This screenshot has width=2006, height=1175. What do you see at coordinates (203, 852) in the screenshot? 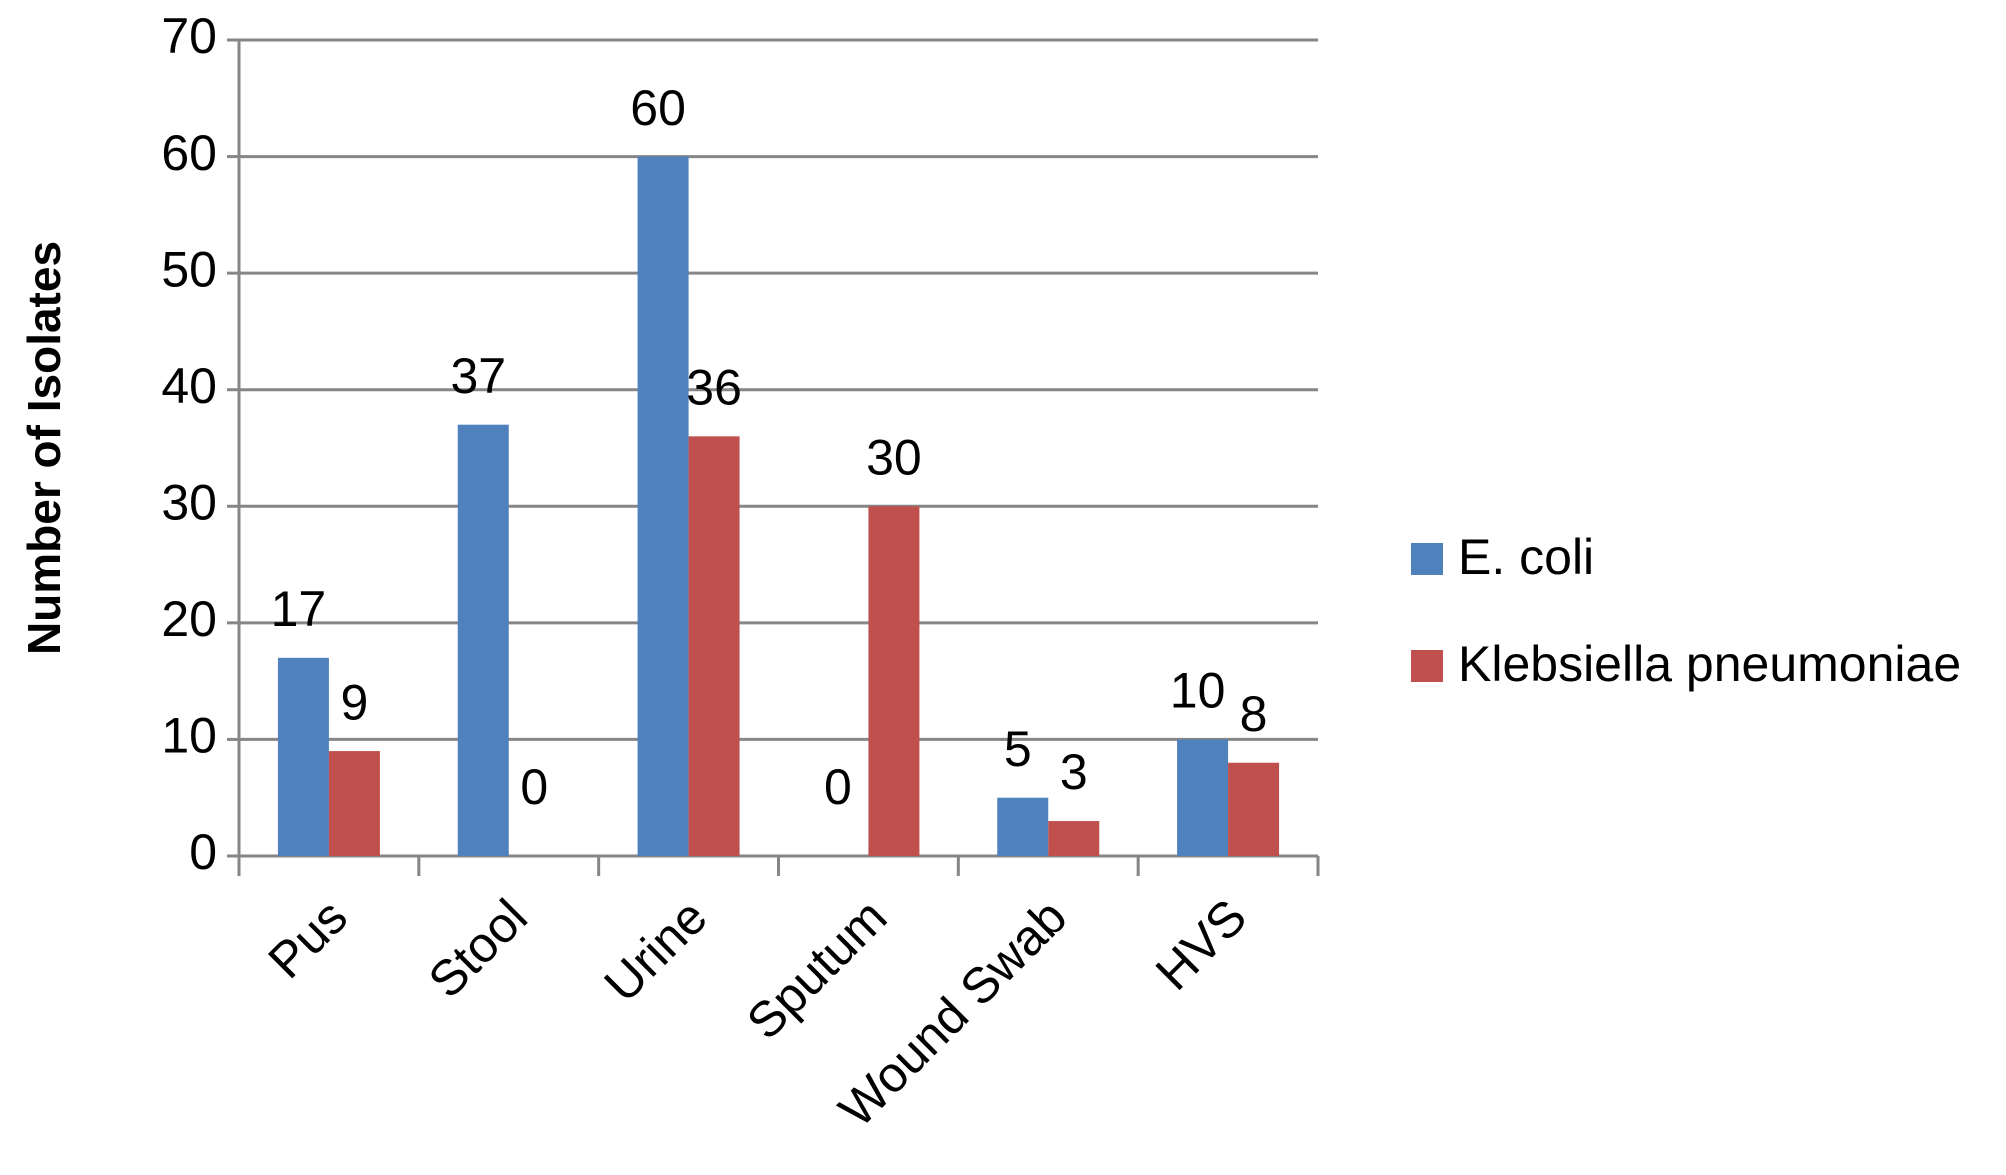
I see `y-tick-label: 0` at bounding box center [203, 852].